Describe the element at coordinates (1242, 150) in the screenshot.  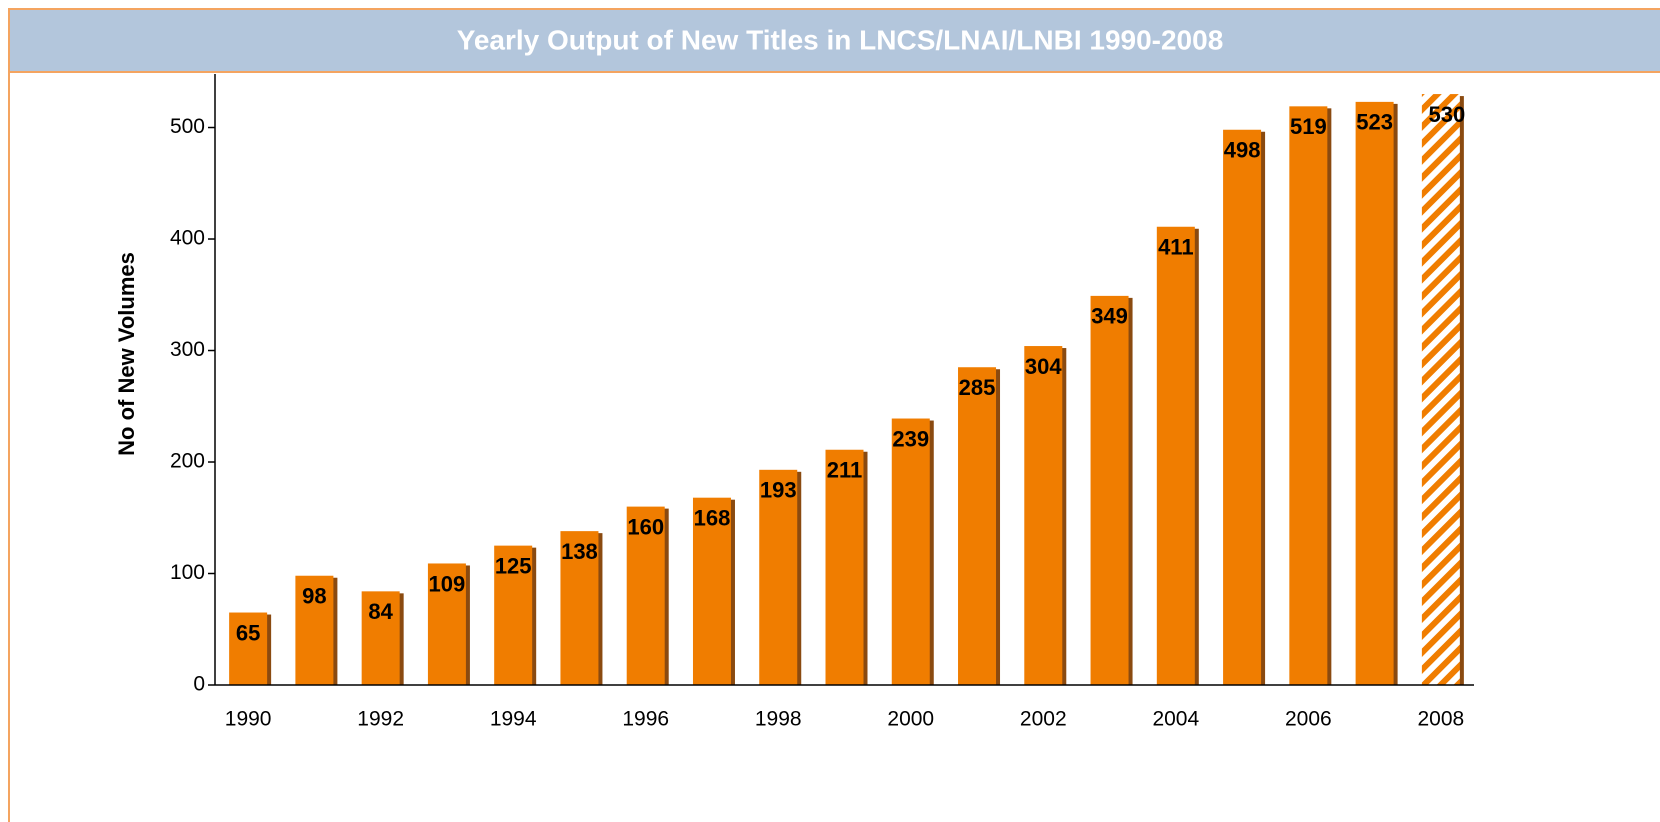
I see `value-label: 498` at that location.